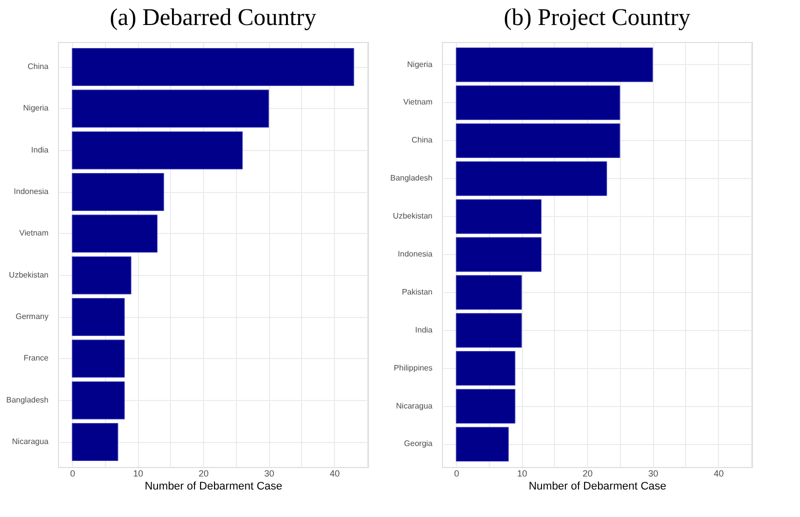 This screenshot has height=517, width=800. I want to click on y-tick-label: Georgia, so click(419, 443).